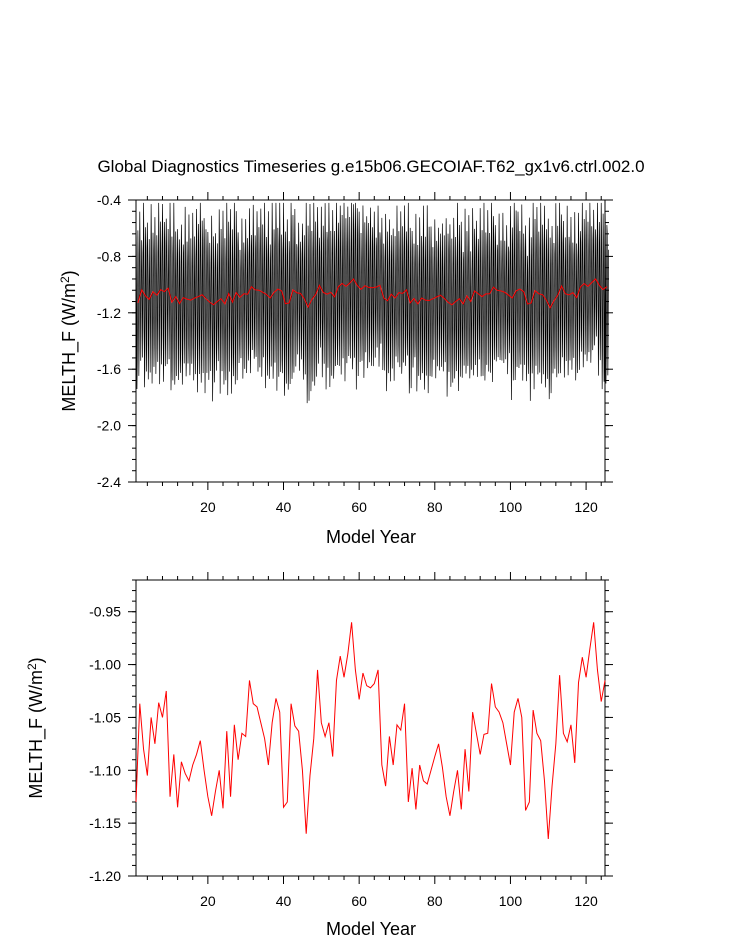  What do you see at coordinates (105, 717) in the screenshot?
I see `y-tick-label: -1.05` at bounding box center [105, 717].